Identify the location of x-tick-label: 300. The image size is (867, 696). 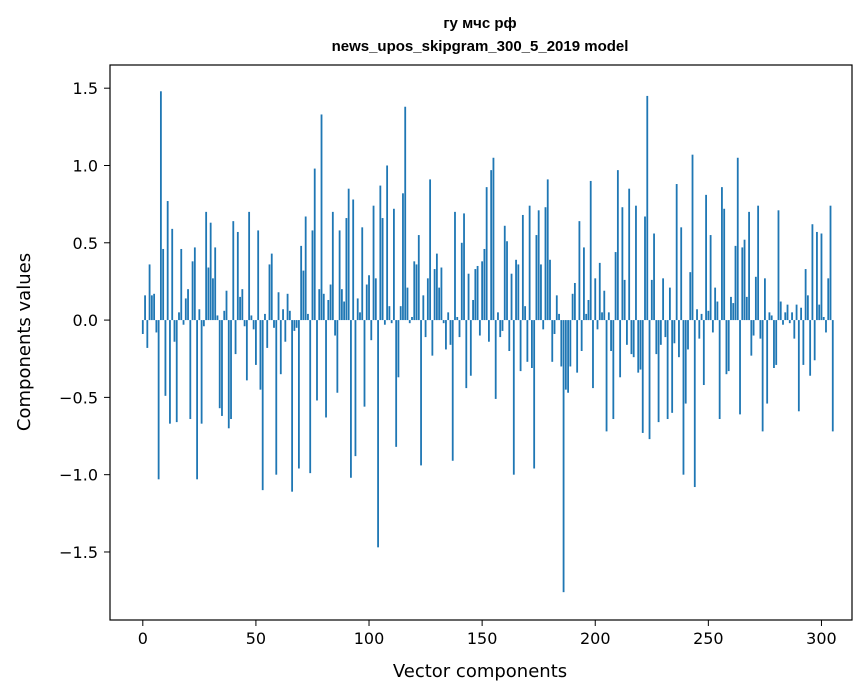
(821, 638).